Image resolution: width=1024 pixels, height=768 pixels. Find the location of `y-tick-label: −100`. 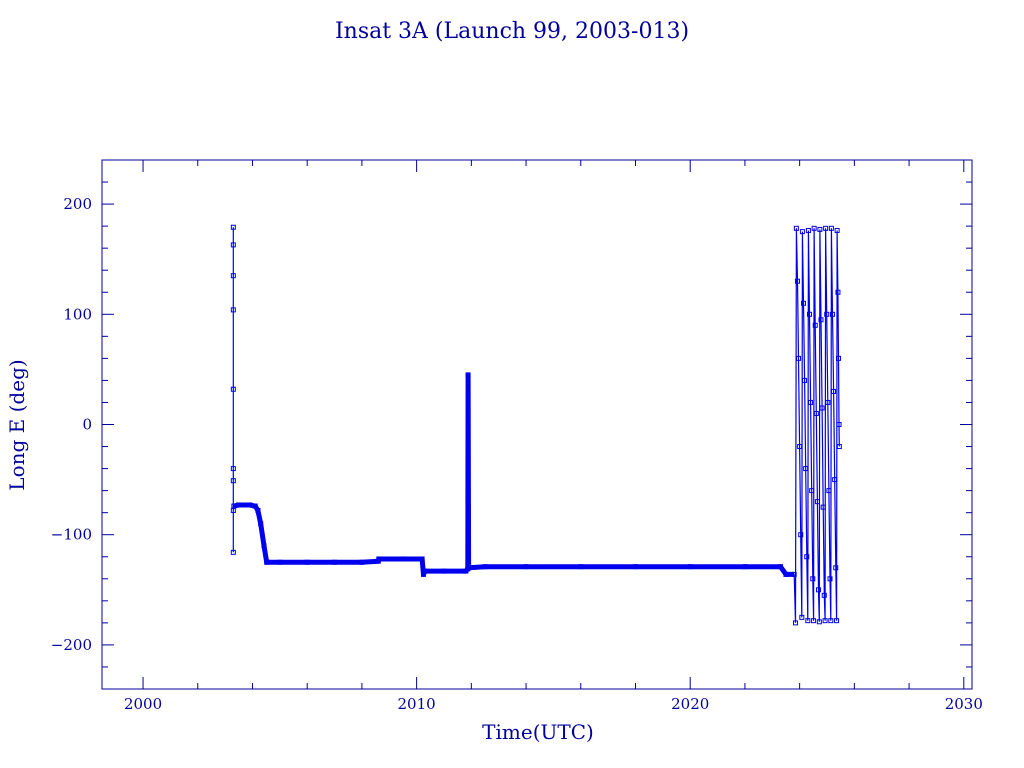

y-tick-label: −100 is located at coordinates (71, 535).